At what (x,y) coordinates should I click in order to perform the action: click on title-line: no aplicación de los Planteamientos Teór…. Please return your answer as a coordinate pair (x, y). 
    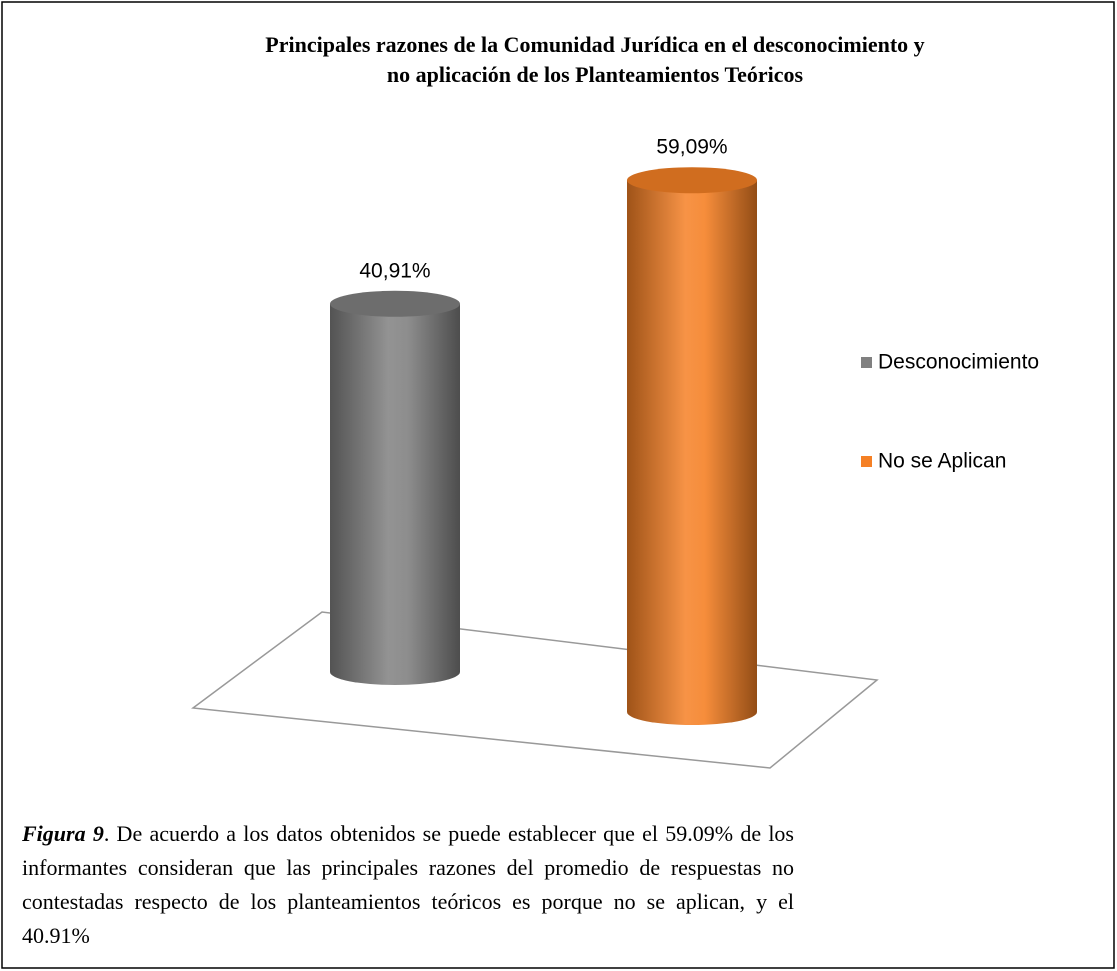
    Looking at the image, I should click on (595, 74).